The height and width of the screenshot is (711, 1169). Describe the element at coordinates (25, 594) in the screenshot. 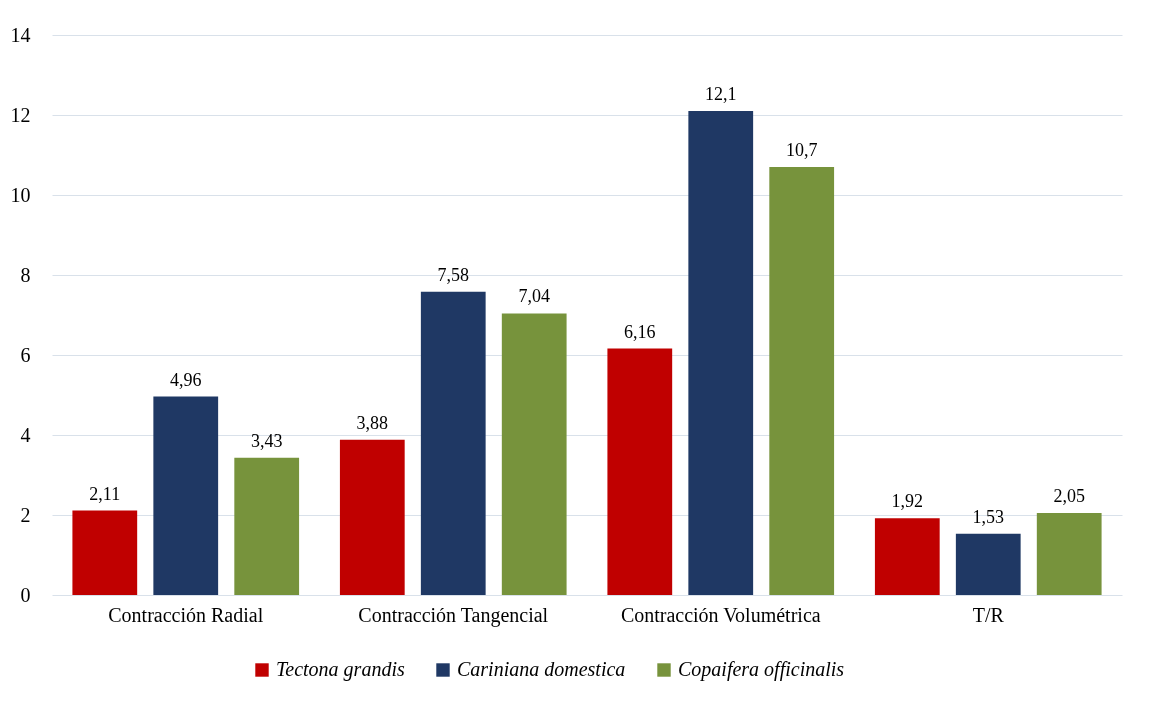

I see `y-tick-label: 0` at that location.